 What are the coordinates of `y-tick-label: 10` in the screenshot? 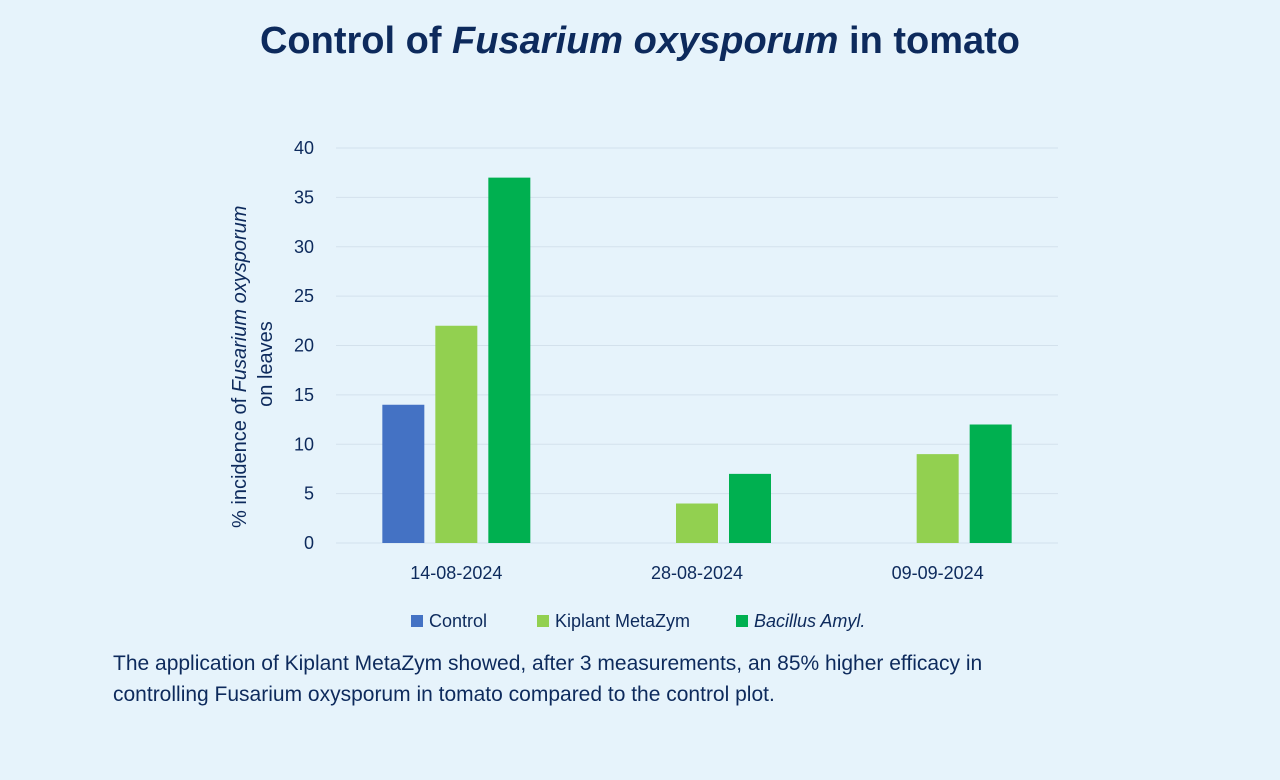 It's located at (304, 444).